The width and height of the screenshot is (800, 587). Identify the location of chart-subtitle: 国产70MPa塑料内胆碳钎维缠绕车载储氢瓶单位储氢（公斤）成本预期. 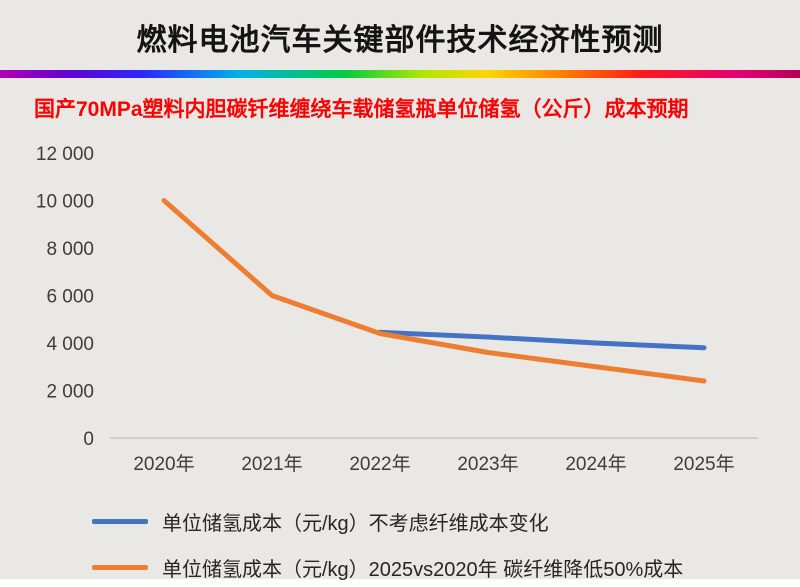
(361, 109).